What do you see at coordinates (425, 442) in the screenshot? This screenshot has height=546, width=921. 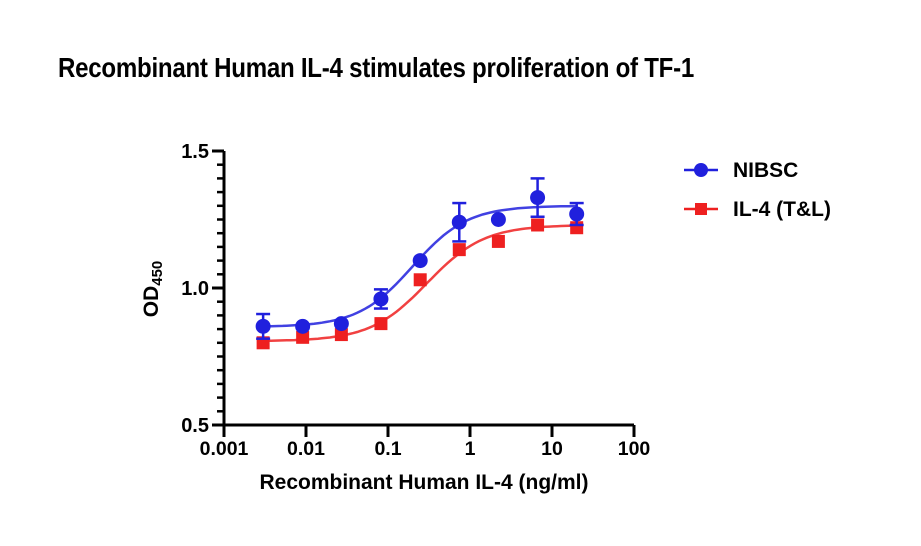 I see `x-axis-ticks: 0.001 0.01 0.1 1 10 100` at bounding box center [425, 442].